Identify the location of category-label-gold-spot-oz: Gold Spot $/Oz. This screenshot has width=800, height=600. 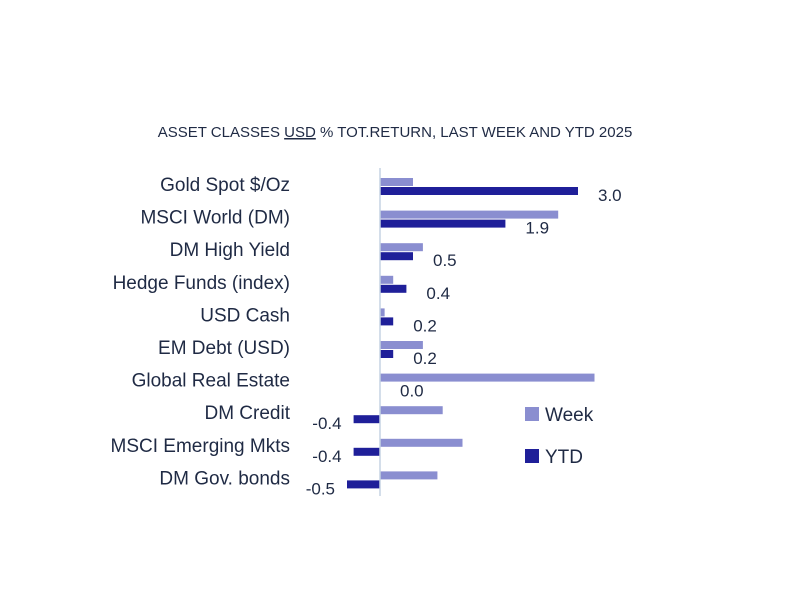
(225, 185).